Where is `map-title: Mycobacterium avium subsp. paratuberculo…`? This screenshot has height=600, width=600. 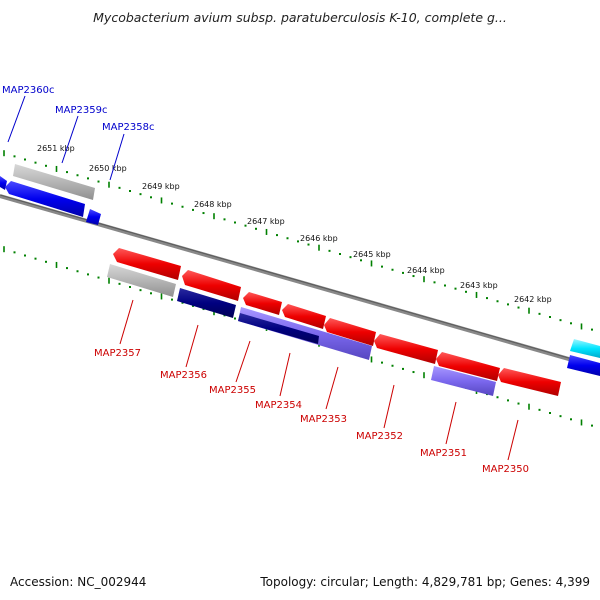 map-title: Mycobacterium avium subsp. paratuberculo… is located at coordinates (300, 17).